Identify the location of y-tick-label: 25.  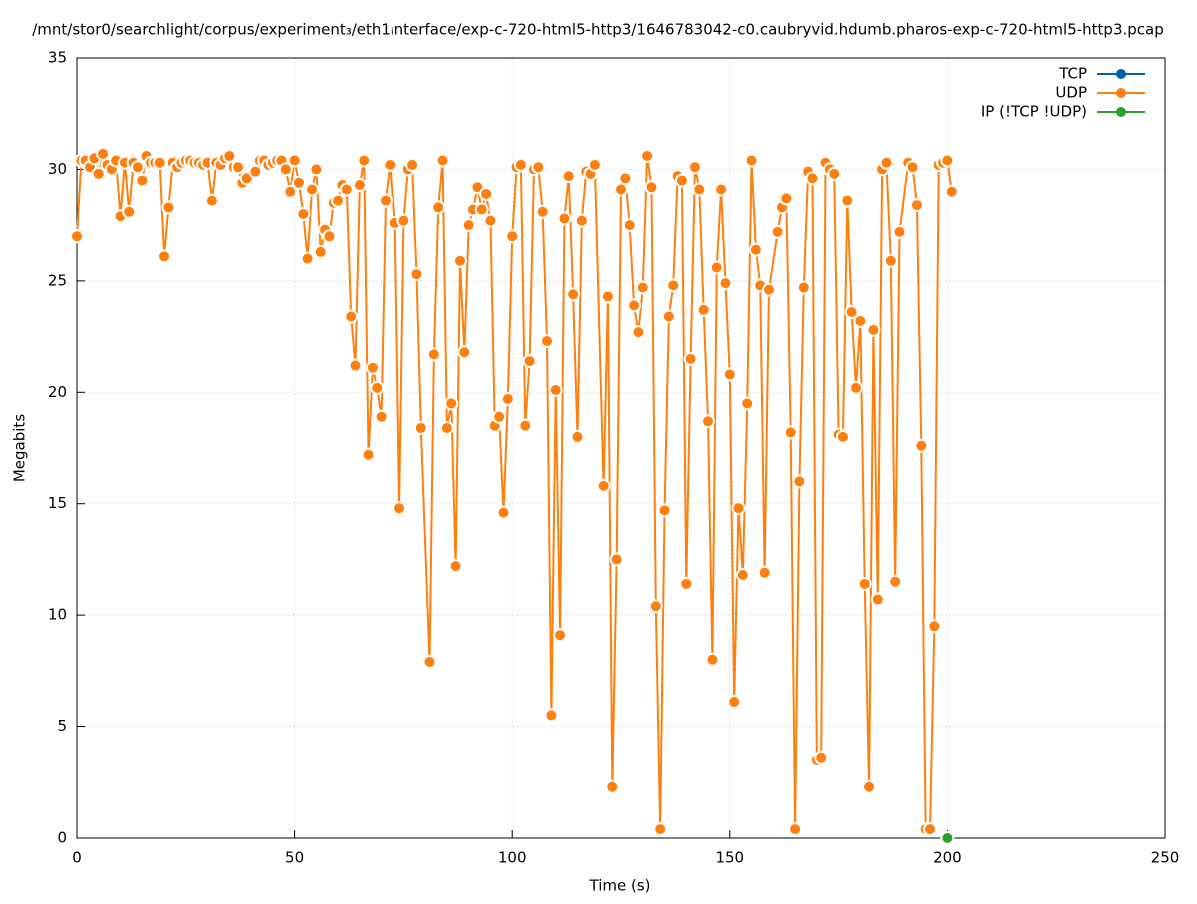
(57, 280).